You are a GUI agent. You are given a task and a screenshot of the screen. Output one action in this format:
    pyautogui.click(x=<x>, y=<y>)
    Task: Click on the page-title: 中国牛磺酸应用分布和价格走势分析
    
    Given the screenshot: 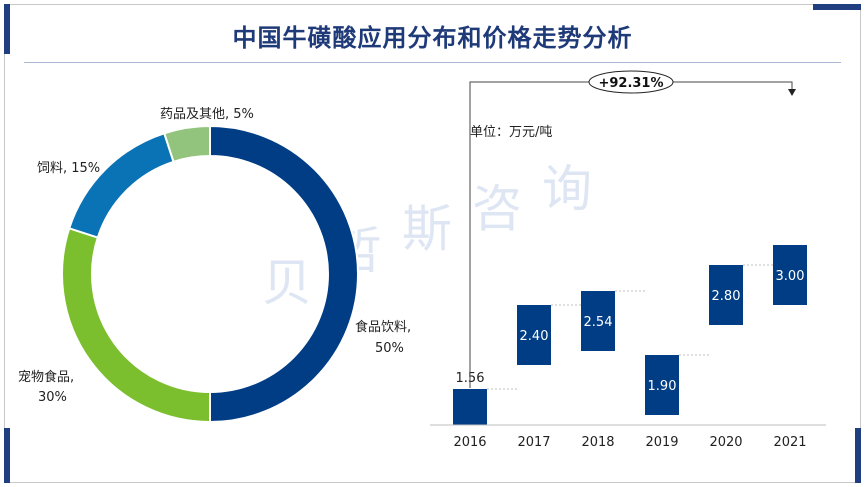 What is the action you would take?
    pyautogui.click(x=432, y=38)
    